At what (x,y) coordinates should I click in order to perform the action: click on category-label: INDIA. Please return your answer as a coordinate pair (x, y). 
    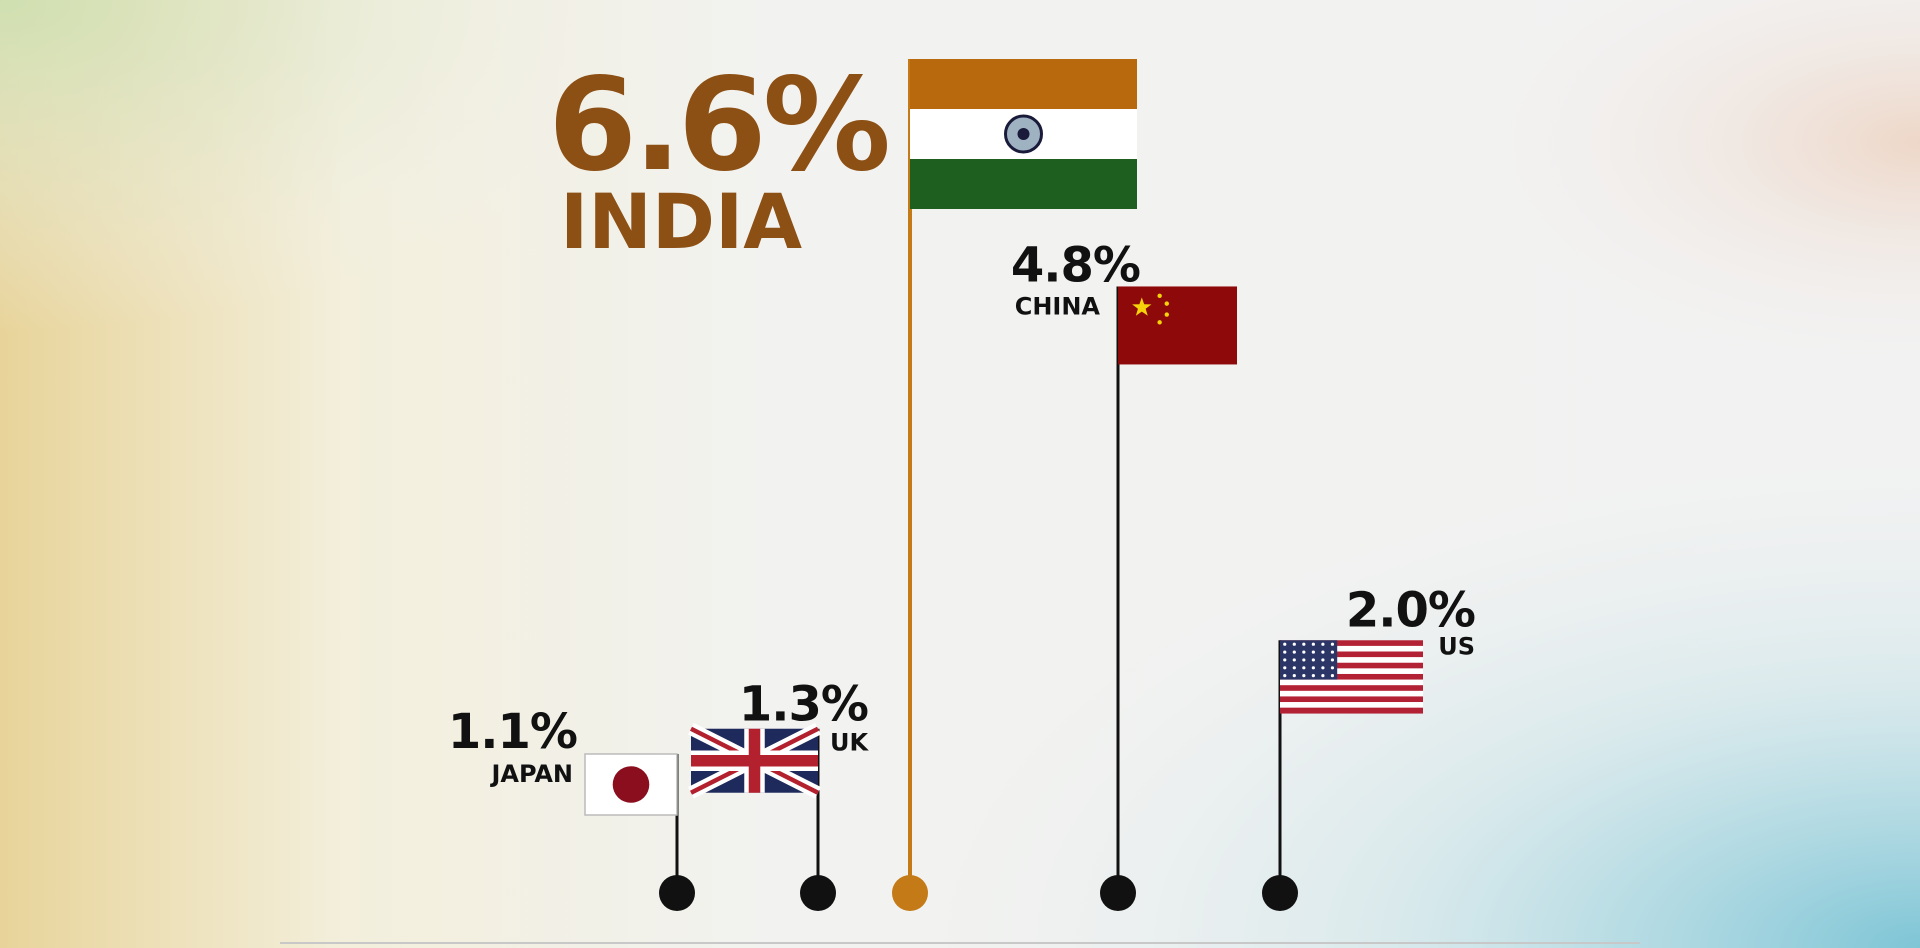
    Looking at the image, I should click on (681, 221).